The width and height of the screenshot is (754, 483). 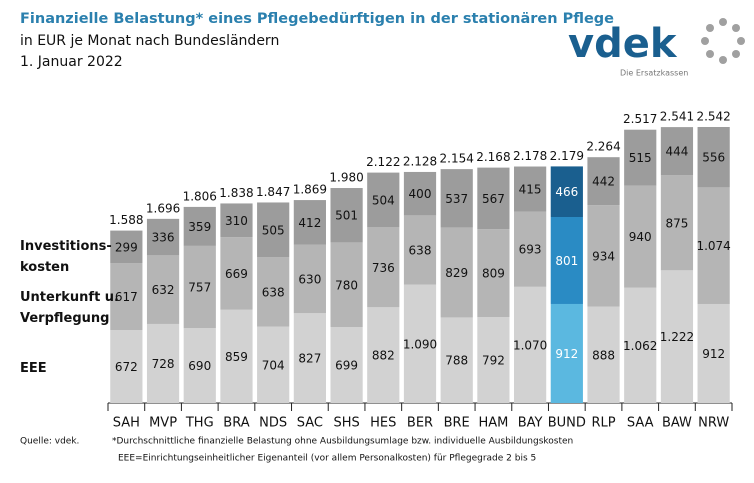 I want to click on value-label: 693, so click(x=530, y=250).